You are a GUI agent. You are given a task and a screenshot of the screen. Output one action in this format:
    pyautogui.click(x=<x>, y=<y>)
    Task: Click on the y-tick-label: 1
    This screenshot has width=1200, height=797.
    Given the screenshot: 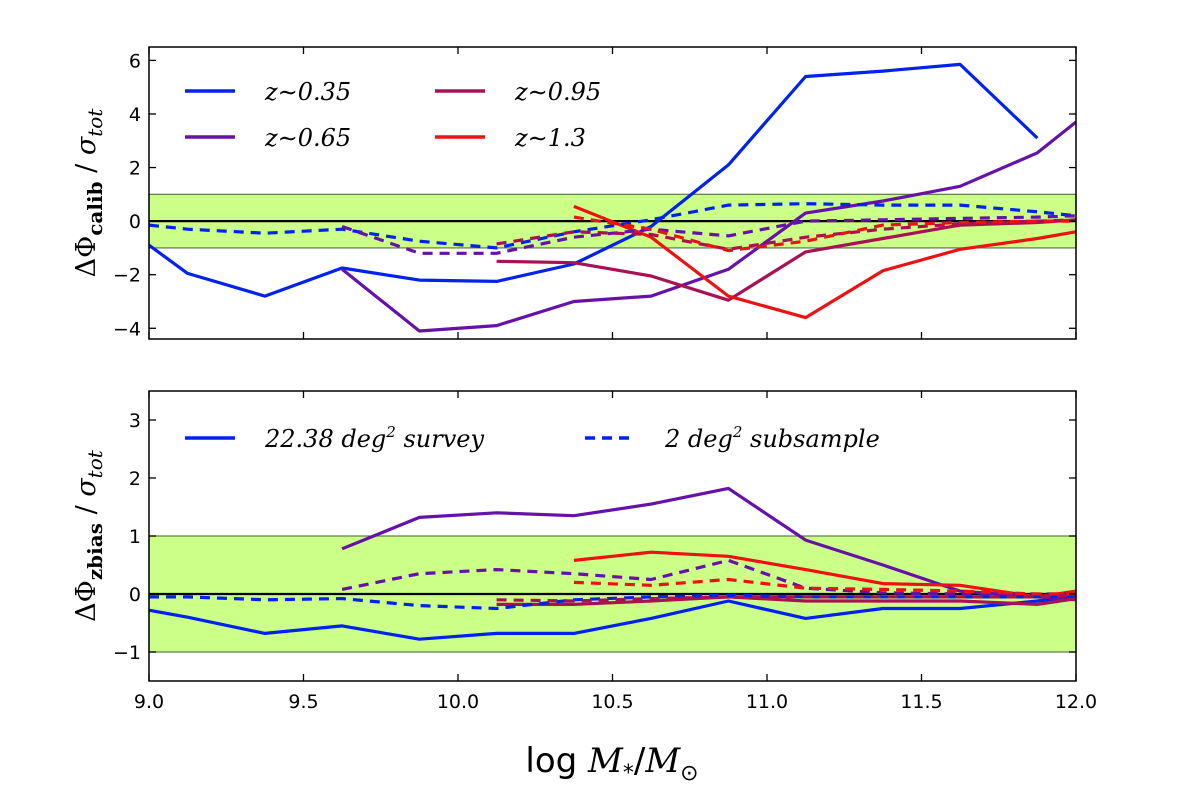 What is the action you would take?
    pyautogui.click(x=135, y=537)
    